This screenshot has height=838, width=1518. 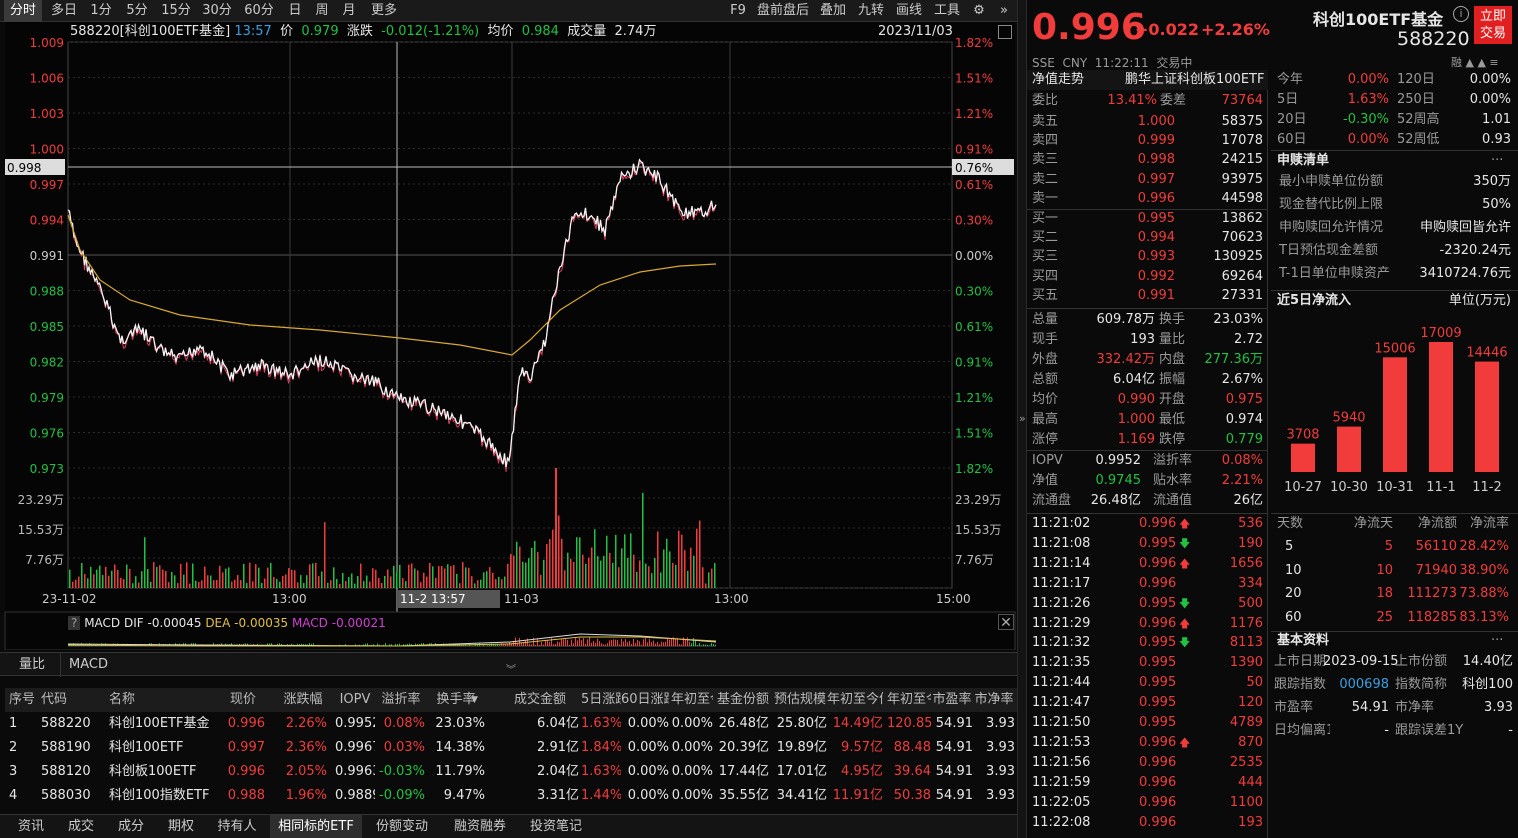 I want to click on double-chevron-right-icon: », so click(x=1004, y=10).